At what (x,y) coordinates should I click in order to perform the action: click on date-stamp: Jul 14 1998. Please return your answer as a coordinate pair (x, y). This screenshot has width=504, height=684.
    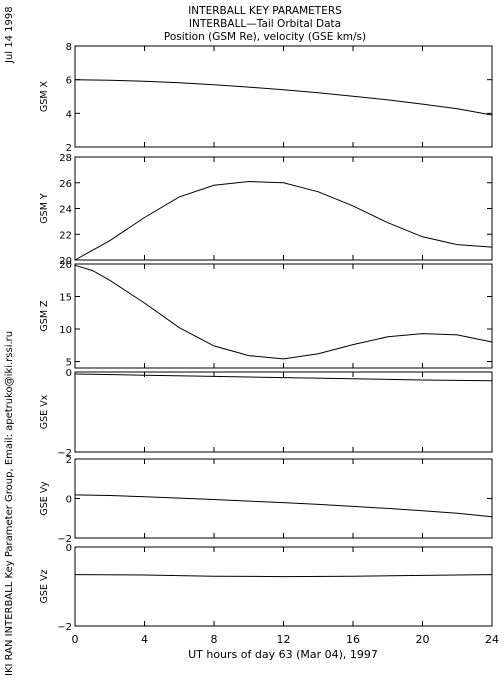
    Looking at the image, I should click on (9, 35).